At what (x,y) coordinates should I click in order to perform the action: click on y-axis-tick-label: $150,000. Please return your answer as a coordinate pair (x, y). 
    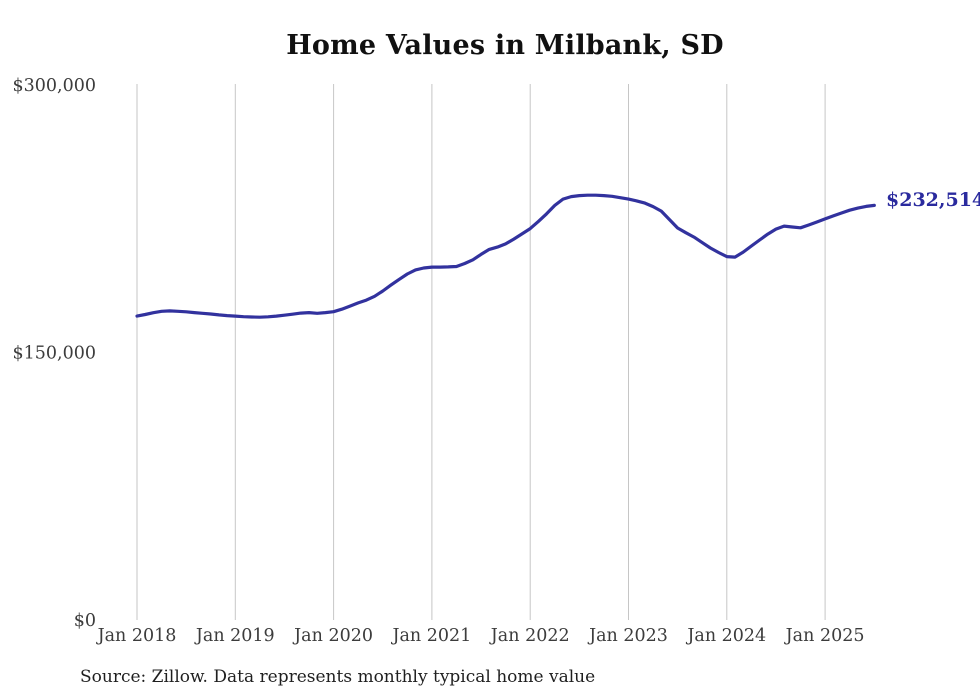
    Looking at the image, I should click on (54, 354).